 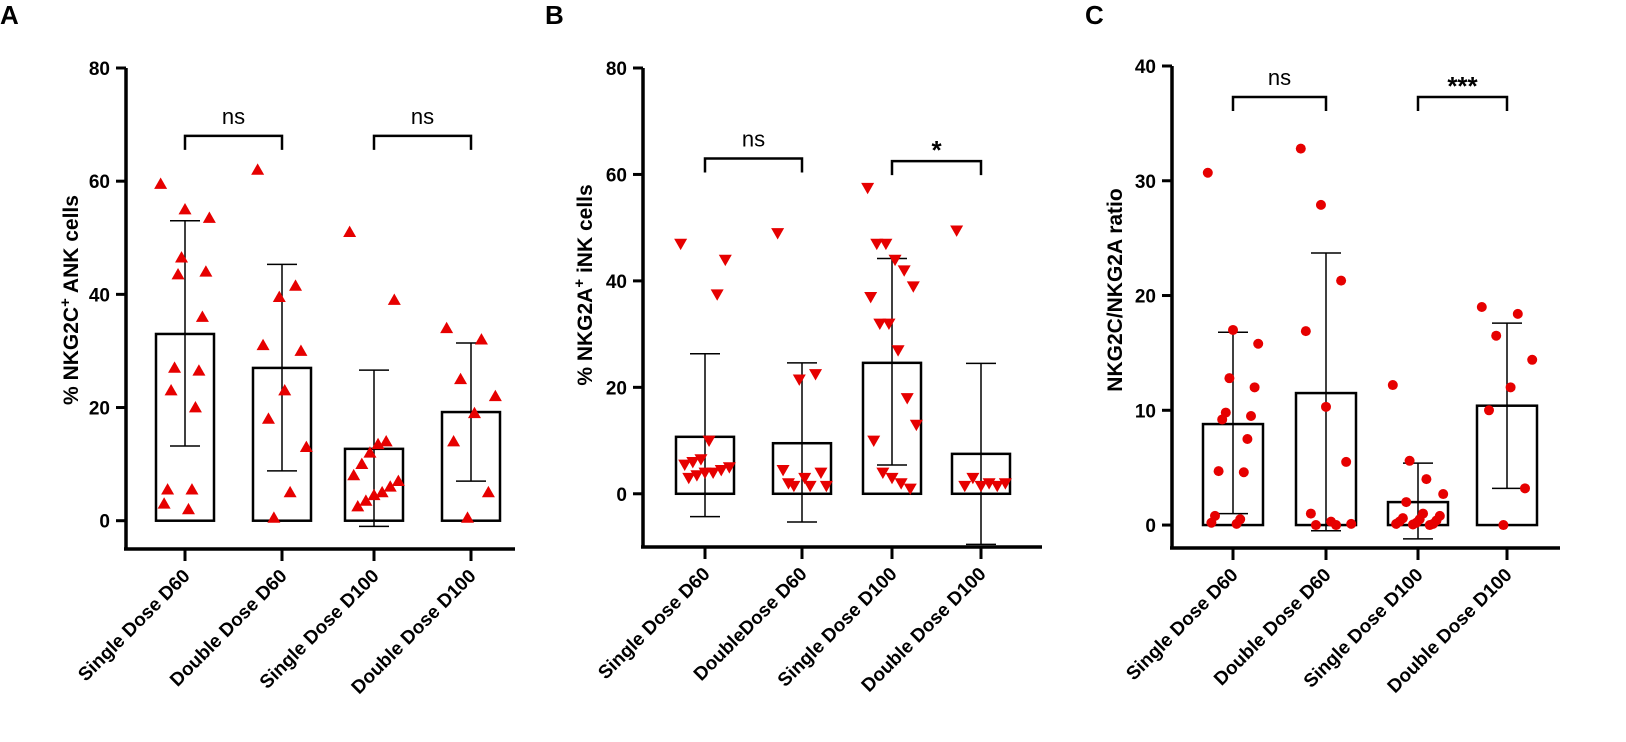 I want to click on significance-label: ***, so click(x=1462, y=86).